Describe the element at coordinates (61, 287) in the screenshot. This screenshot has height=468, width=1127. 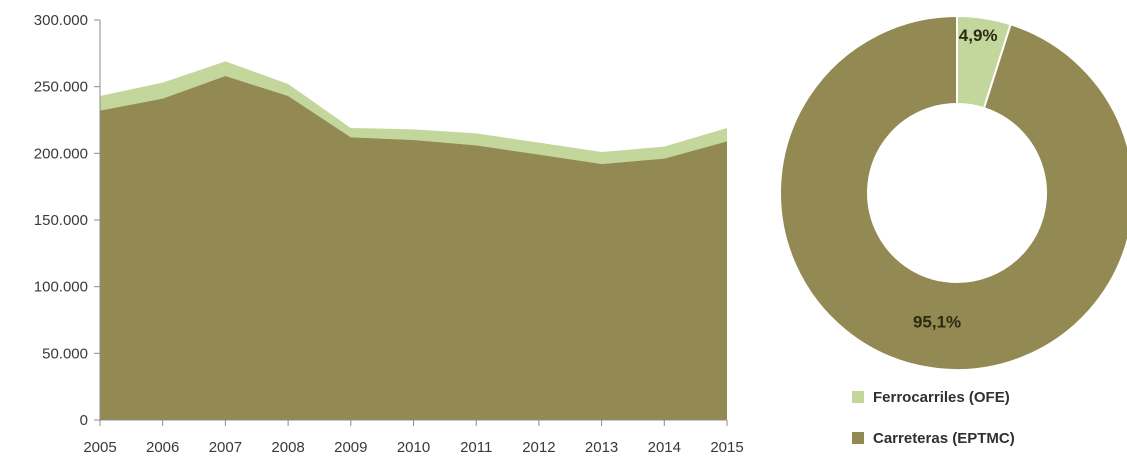
I see `y-tick-label: 100.000` at that location.